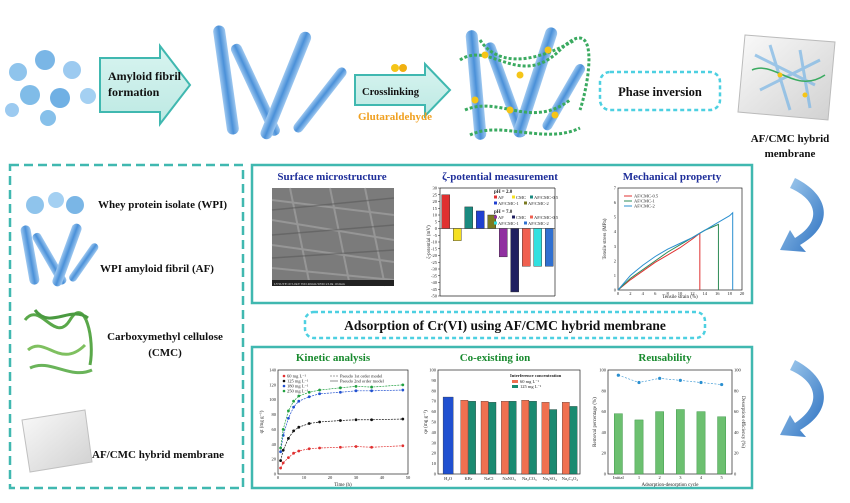  I want to click on zeta-title: ζ-potential measurement, so click(500, 177).